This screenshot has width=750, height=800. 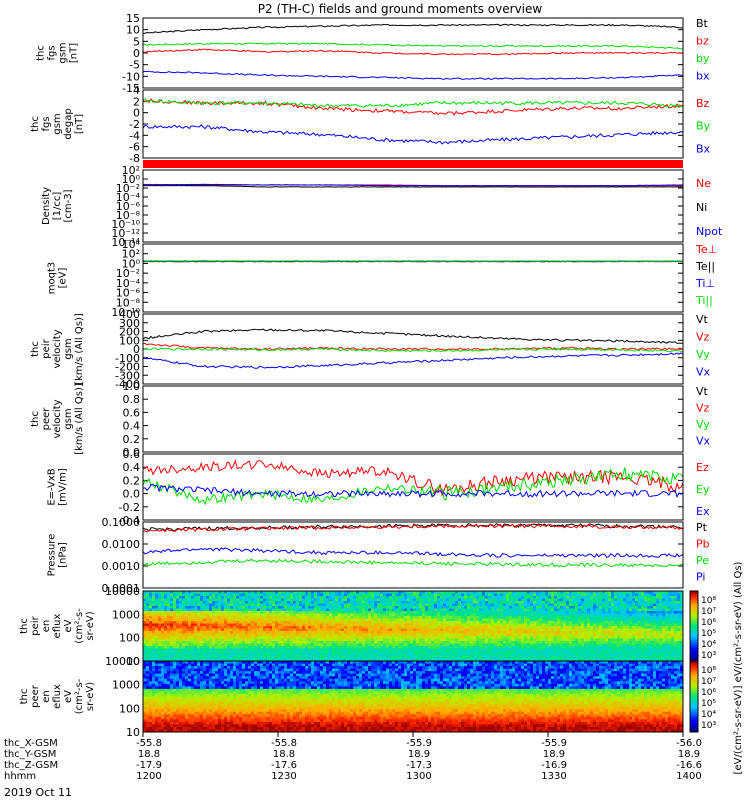 What do you see at coordinates (703, 408) in the screenshot?
I see `legend-label: Vz` at bounding box center [703, 408].